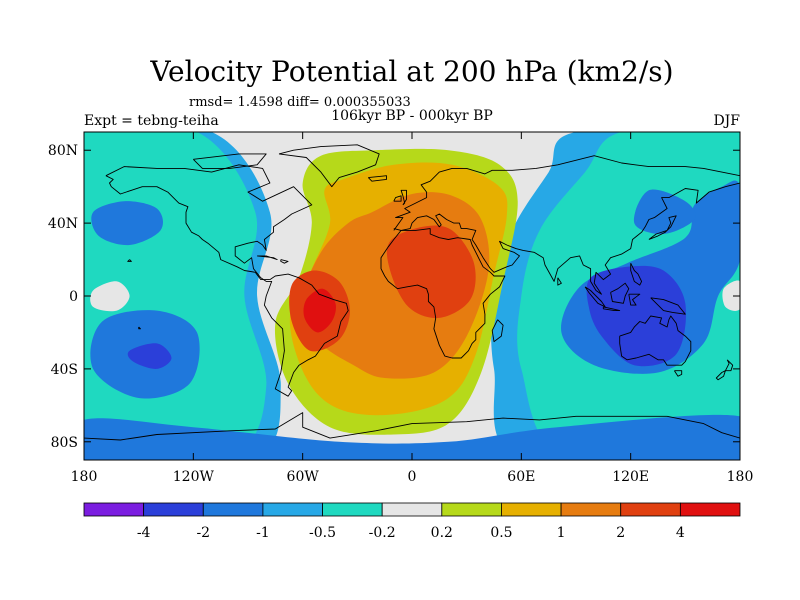 This screenshot has width=800, height=600. What do you see at coordinates (63, 151) in the screenshot?
I see `y-tick-label: 80N` at bounding box center [63, 151].